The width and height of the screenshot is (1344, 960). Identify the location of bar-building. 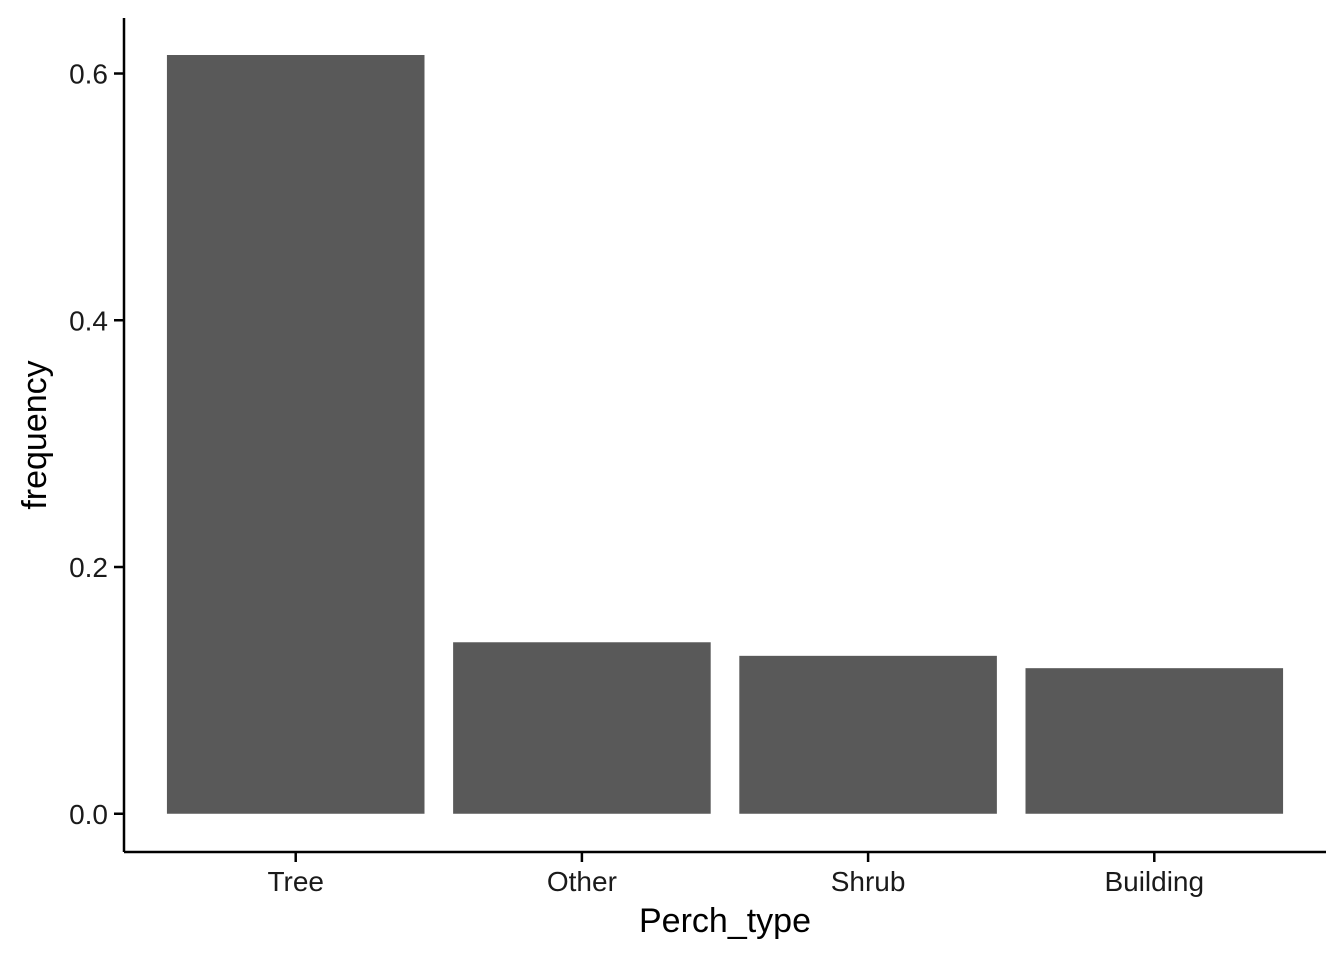
(1154, 741).